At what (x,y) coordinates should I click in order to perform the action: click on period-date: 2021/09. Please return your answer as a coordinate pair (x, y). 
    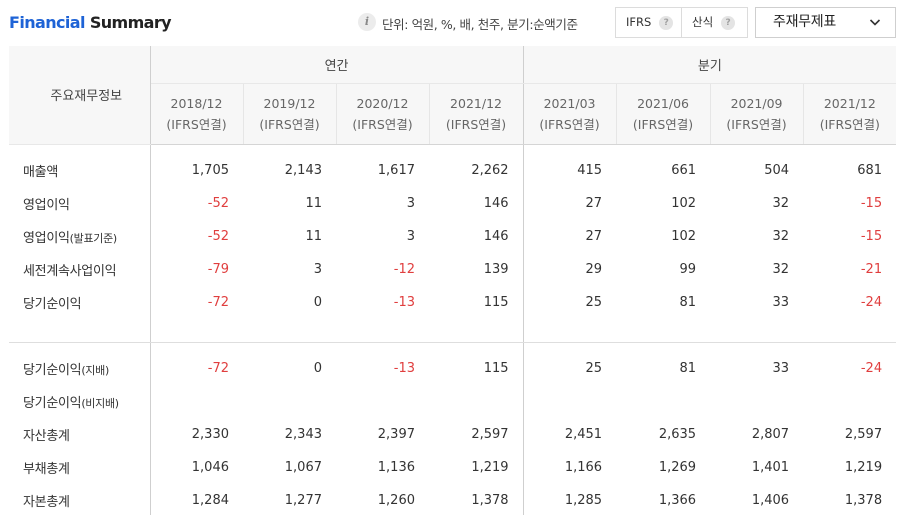
    Looking at the image, I should click on (756, 103).